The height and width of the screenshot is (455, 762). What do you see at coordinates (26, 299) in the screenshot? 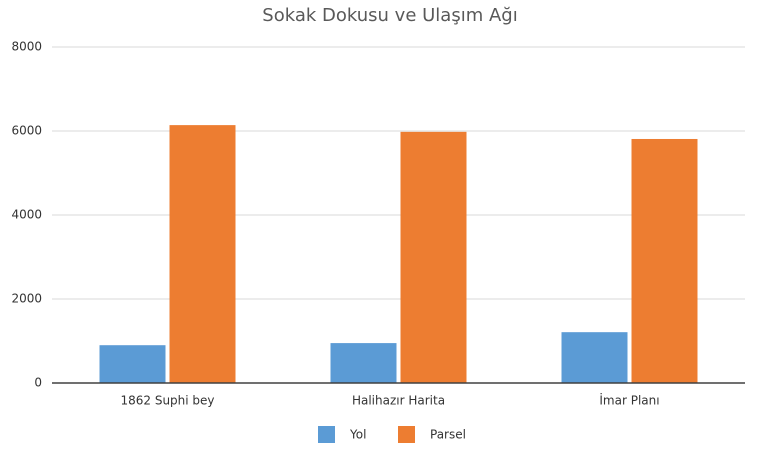
I see `y-tick-label: 2000` at bounding box center [26, 299].